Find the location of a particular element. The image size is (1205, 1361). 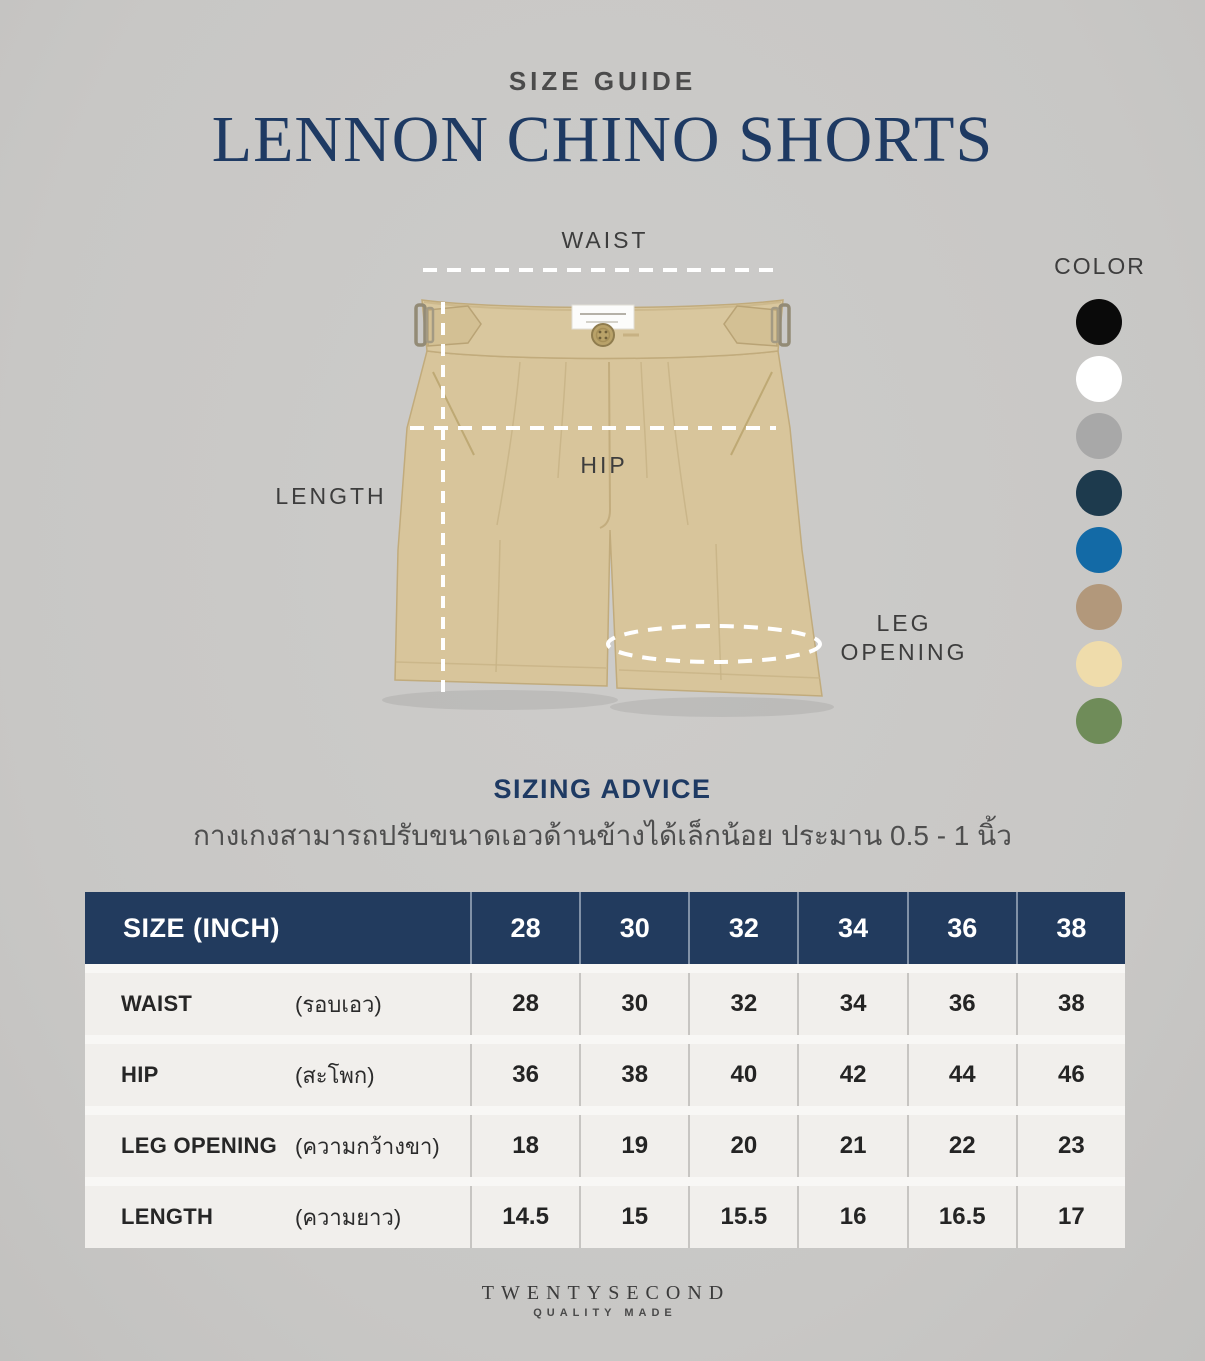

leg-opening-label-line1: LEG is located at coordinates (904, 623).